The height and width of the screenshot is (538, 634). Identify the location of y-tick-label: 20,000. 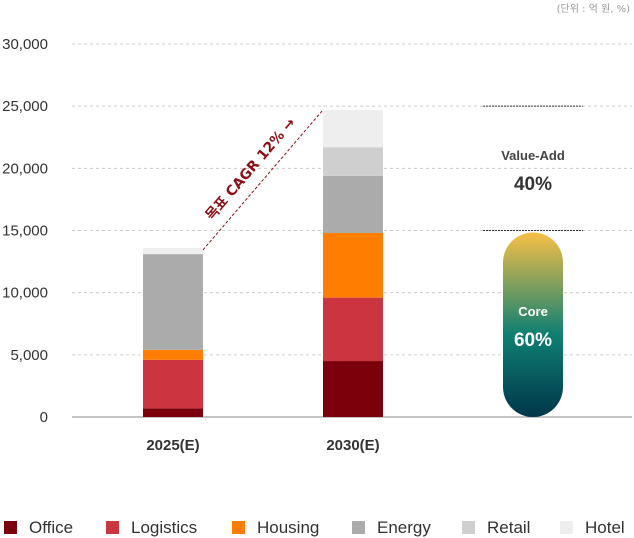
(25, 168).